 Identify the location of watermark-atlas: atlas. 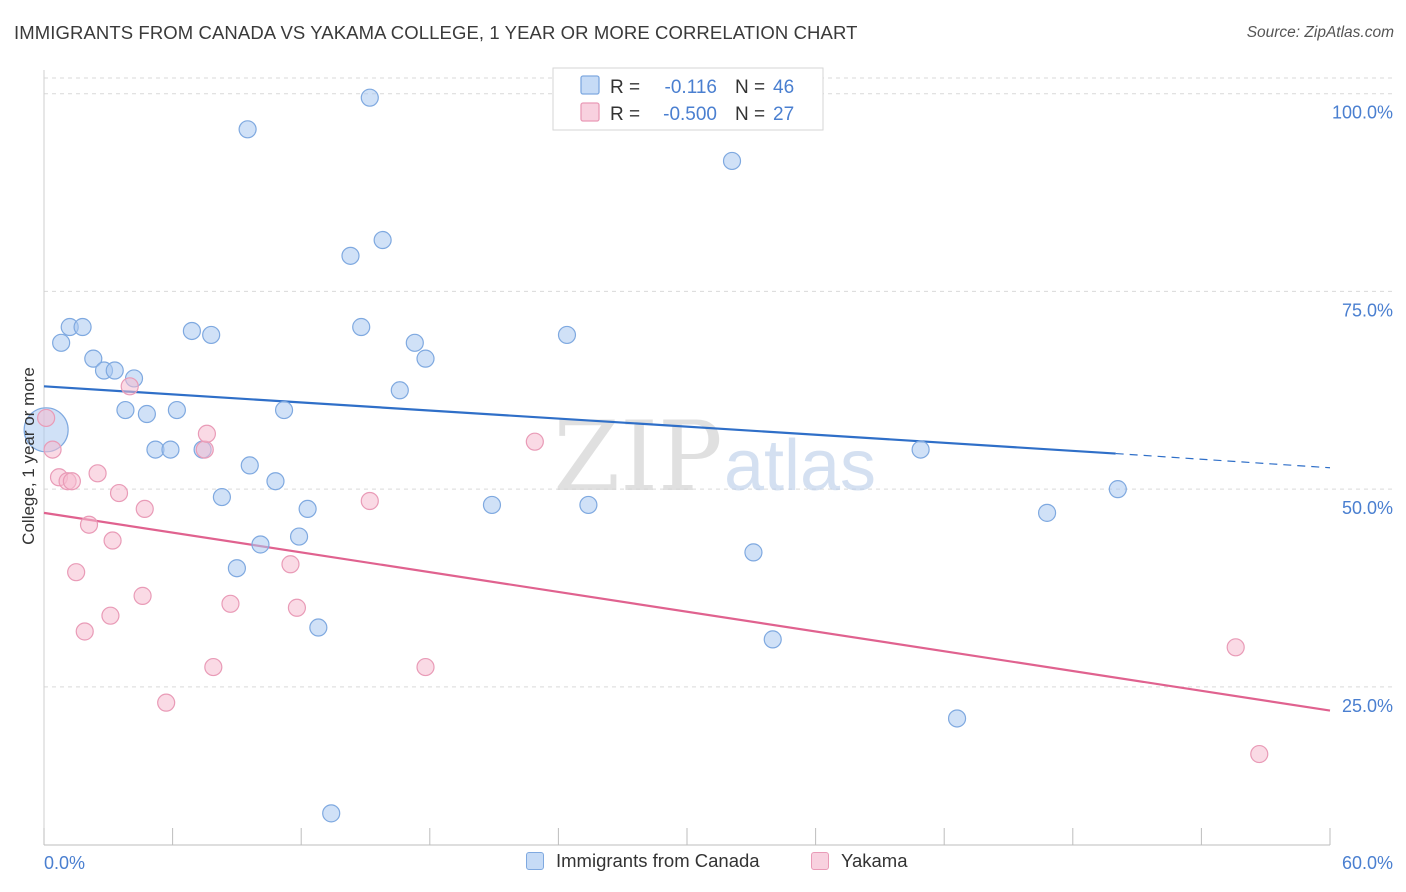
(800, 466).